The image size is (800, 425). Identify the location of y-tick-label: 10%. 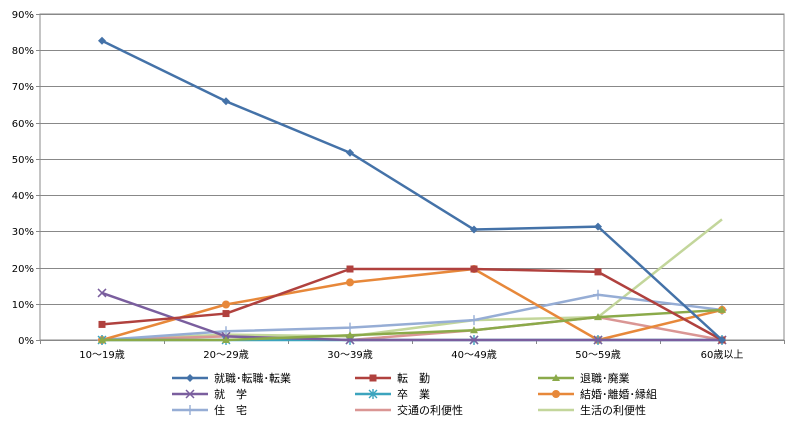
(23, 305).